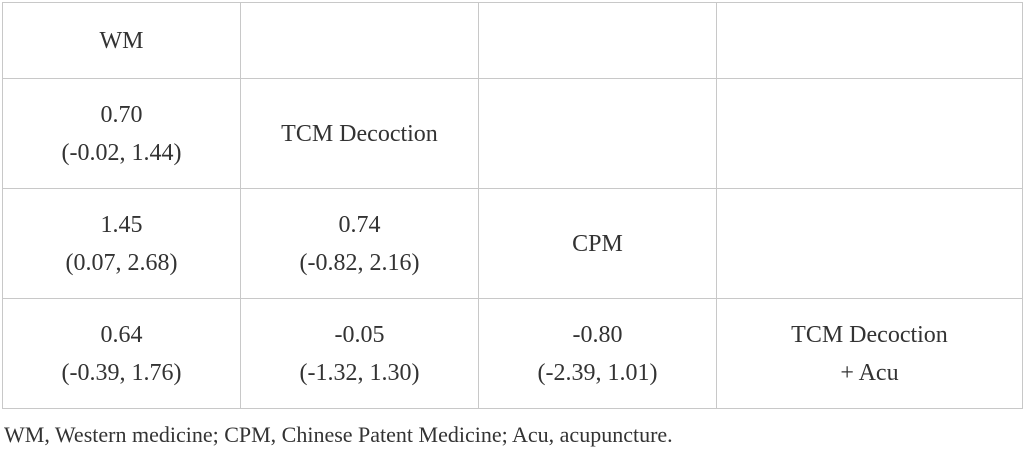 This screenshot has height=460, width=1026. Describe the element at coordinates (869, 372) in the screenshot. I see `cell-text: + Acu` at that location.